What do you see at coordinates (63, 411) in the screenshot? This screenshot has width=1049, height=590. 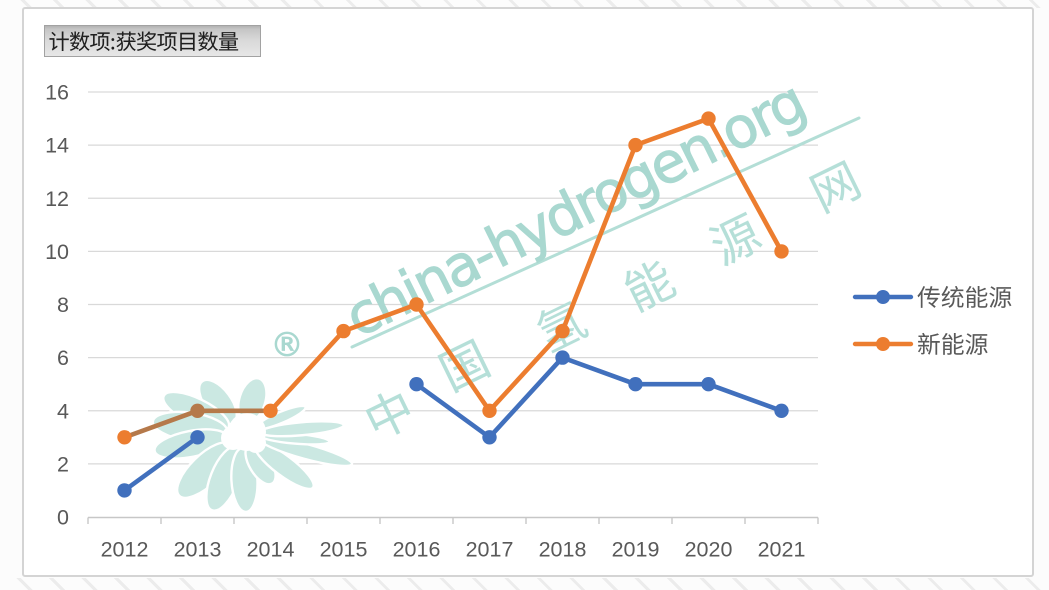 I see `y-axis-label: 4` at bounding box center [63, 411].